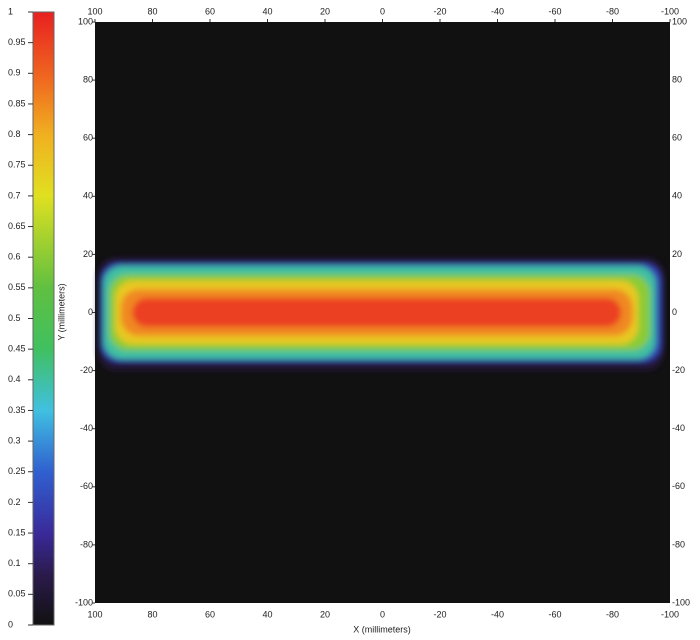 The width and height of the screenshot is (700, 640). Describe the element at coordinates (17, 103) in the screenshot. I see `colorbar-tick-label: 0.85` at that location.